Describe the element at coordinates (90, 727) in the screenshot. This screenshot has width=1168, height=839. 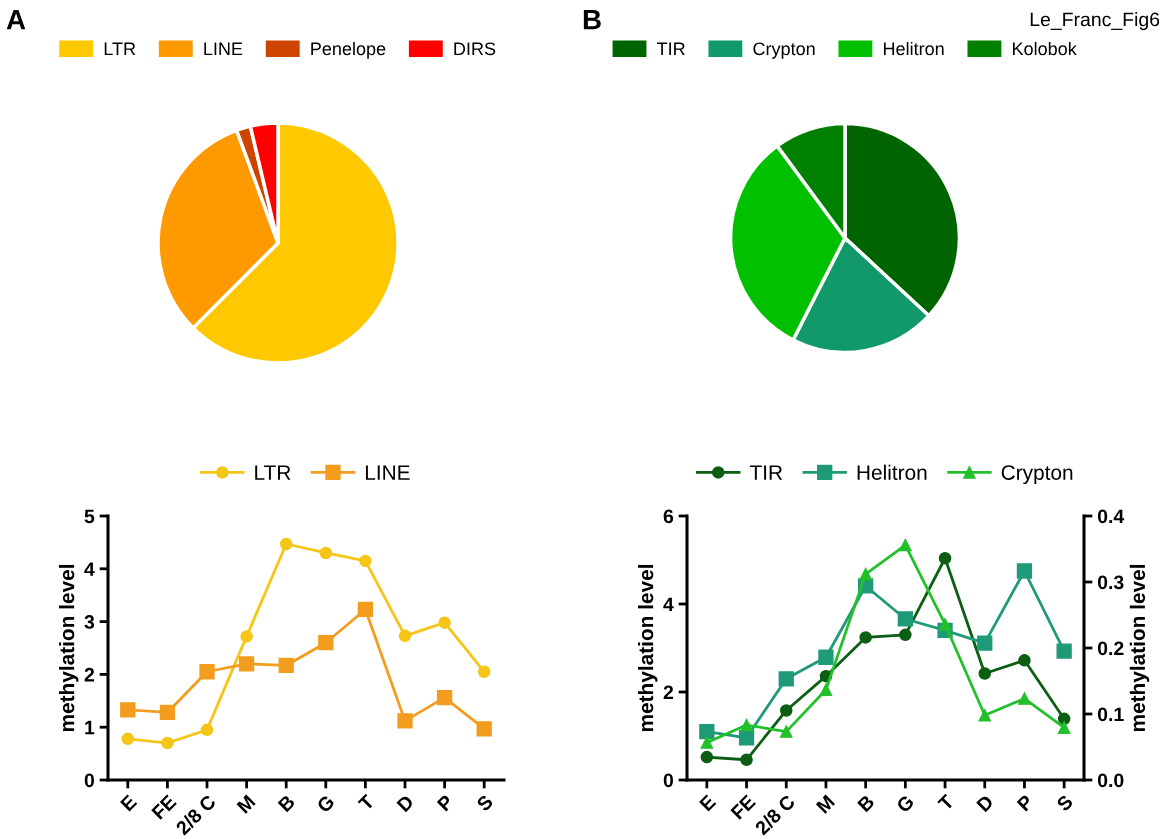
I see `y-tick-label: 1` at that location.